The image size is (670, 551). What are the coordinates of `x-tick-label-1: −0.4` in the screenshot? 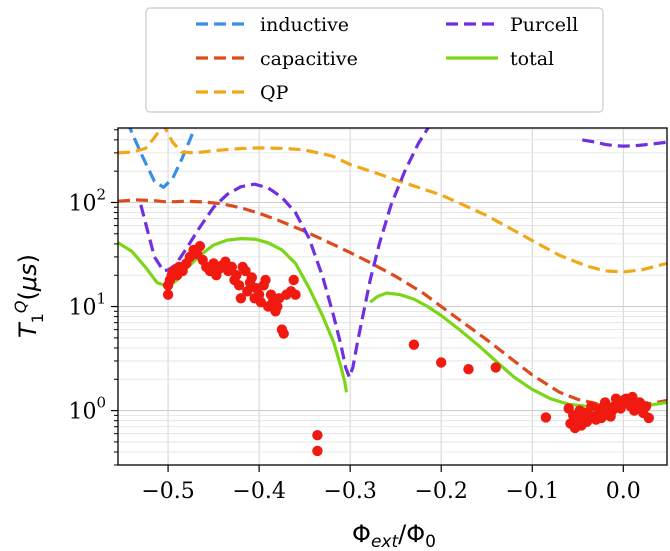 It's located at (258, 491).